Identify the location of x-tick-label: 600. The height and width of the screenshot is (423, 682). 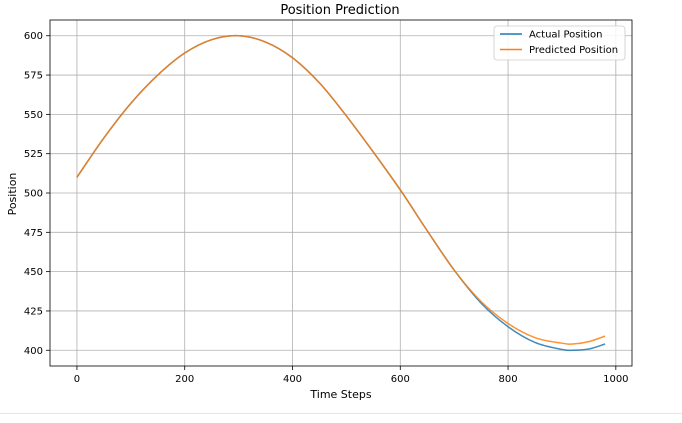
(400, 379).